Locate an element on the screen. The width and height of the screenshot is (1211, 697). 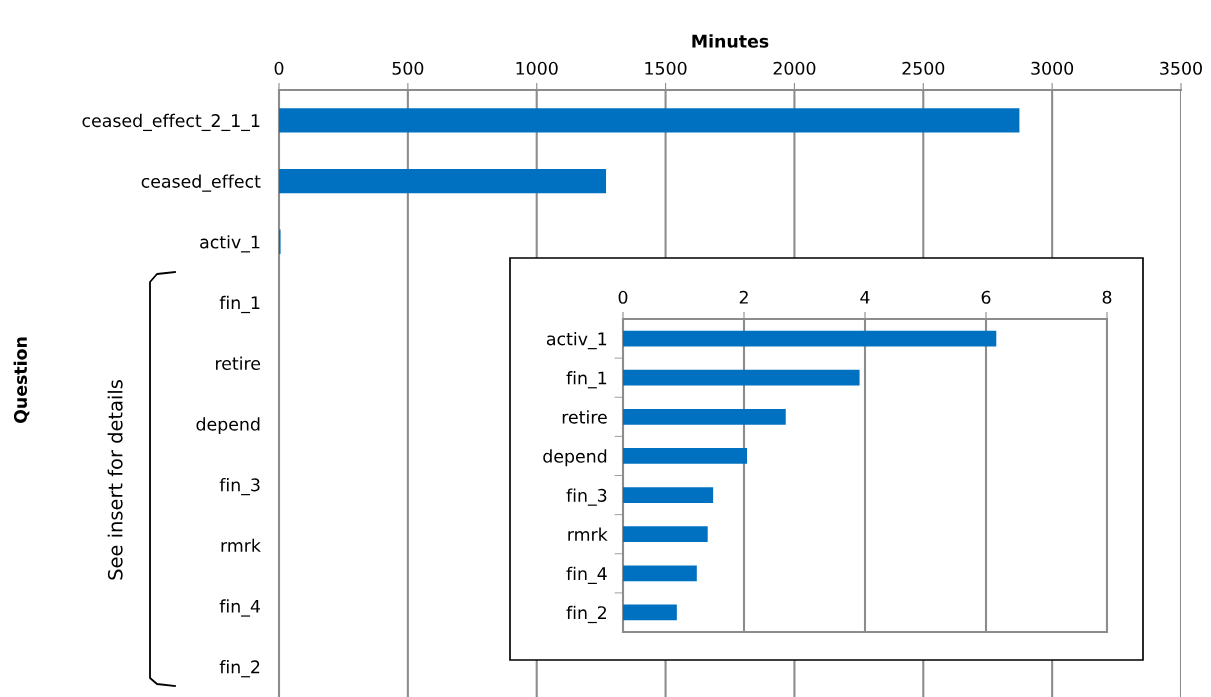
x-axis-title: Minutes is located at coordinates (730, 41).